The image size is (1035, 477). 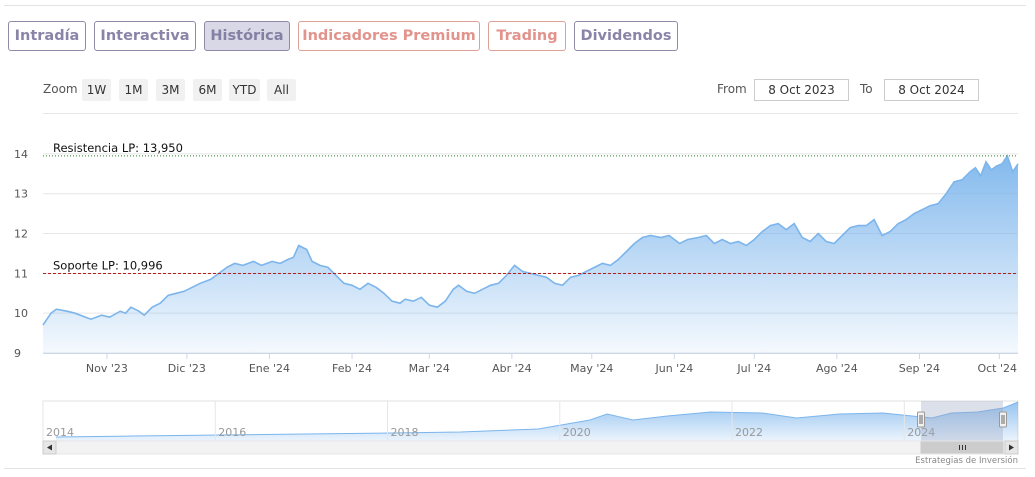 What do you see at coordinates (577, 432) in the screenshot?
I see `navigator-tick-label: 2020` at bounding box center [577, 432].